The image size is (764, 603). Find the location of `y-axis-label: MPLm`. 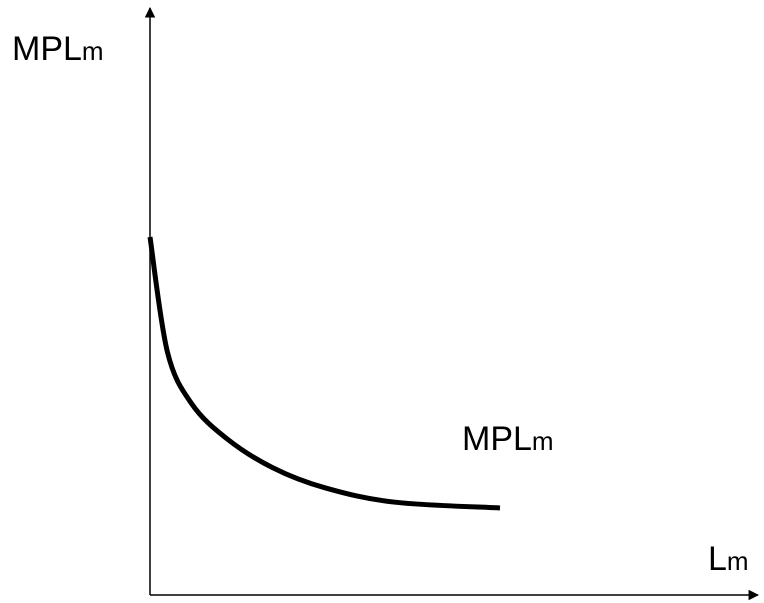

y-axis-label: MPLm is located at coordinates (58, 49).